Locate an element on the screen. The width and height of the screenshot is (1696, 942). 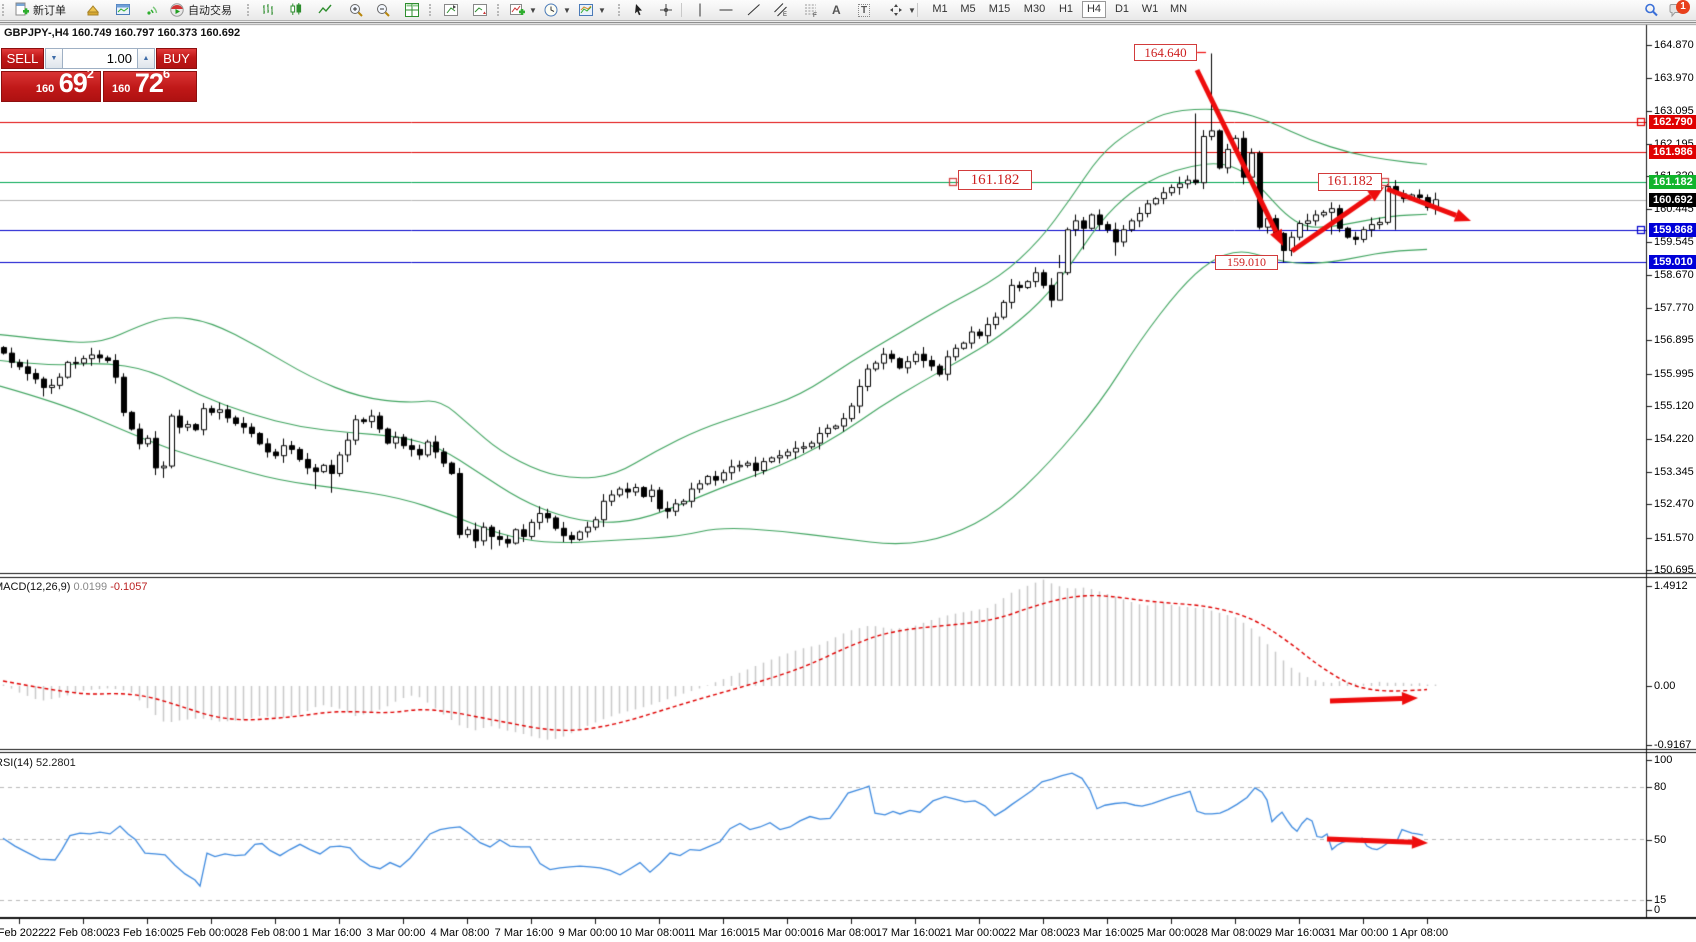
time-axis-label: 16 Mar 08:00 is located at coordinates (844, 933).